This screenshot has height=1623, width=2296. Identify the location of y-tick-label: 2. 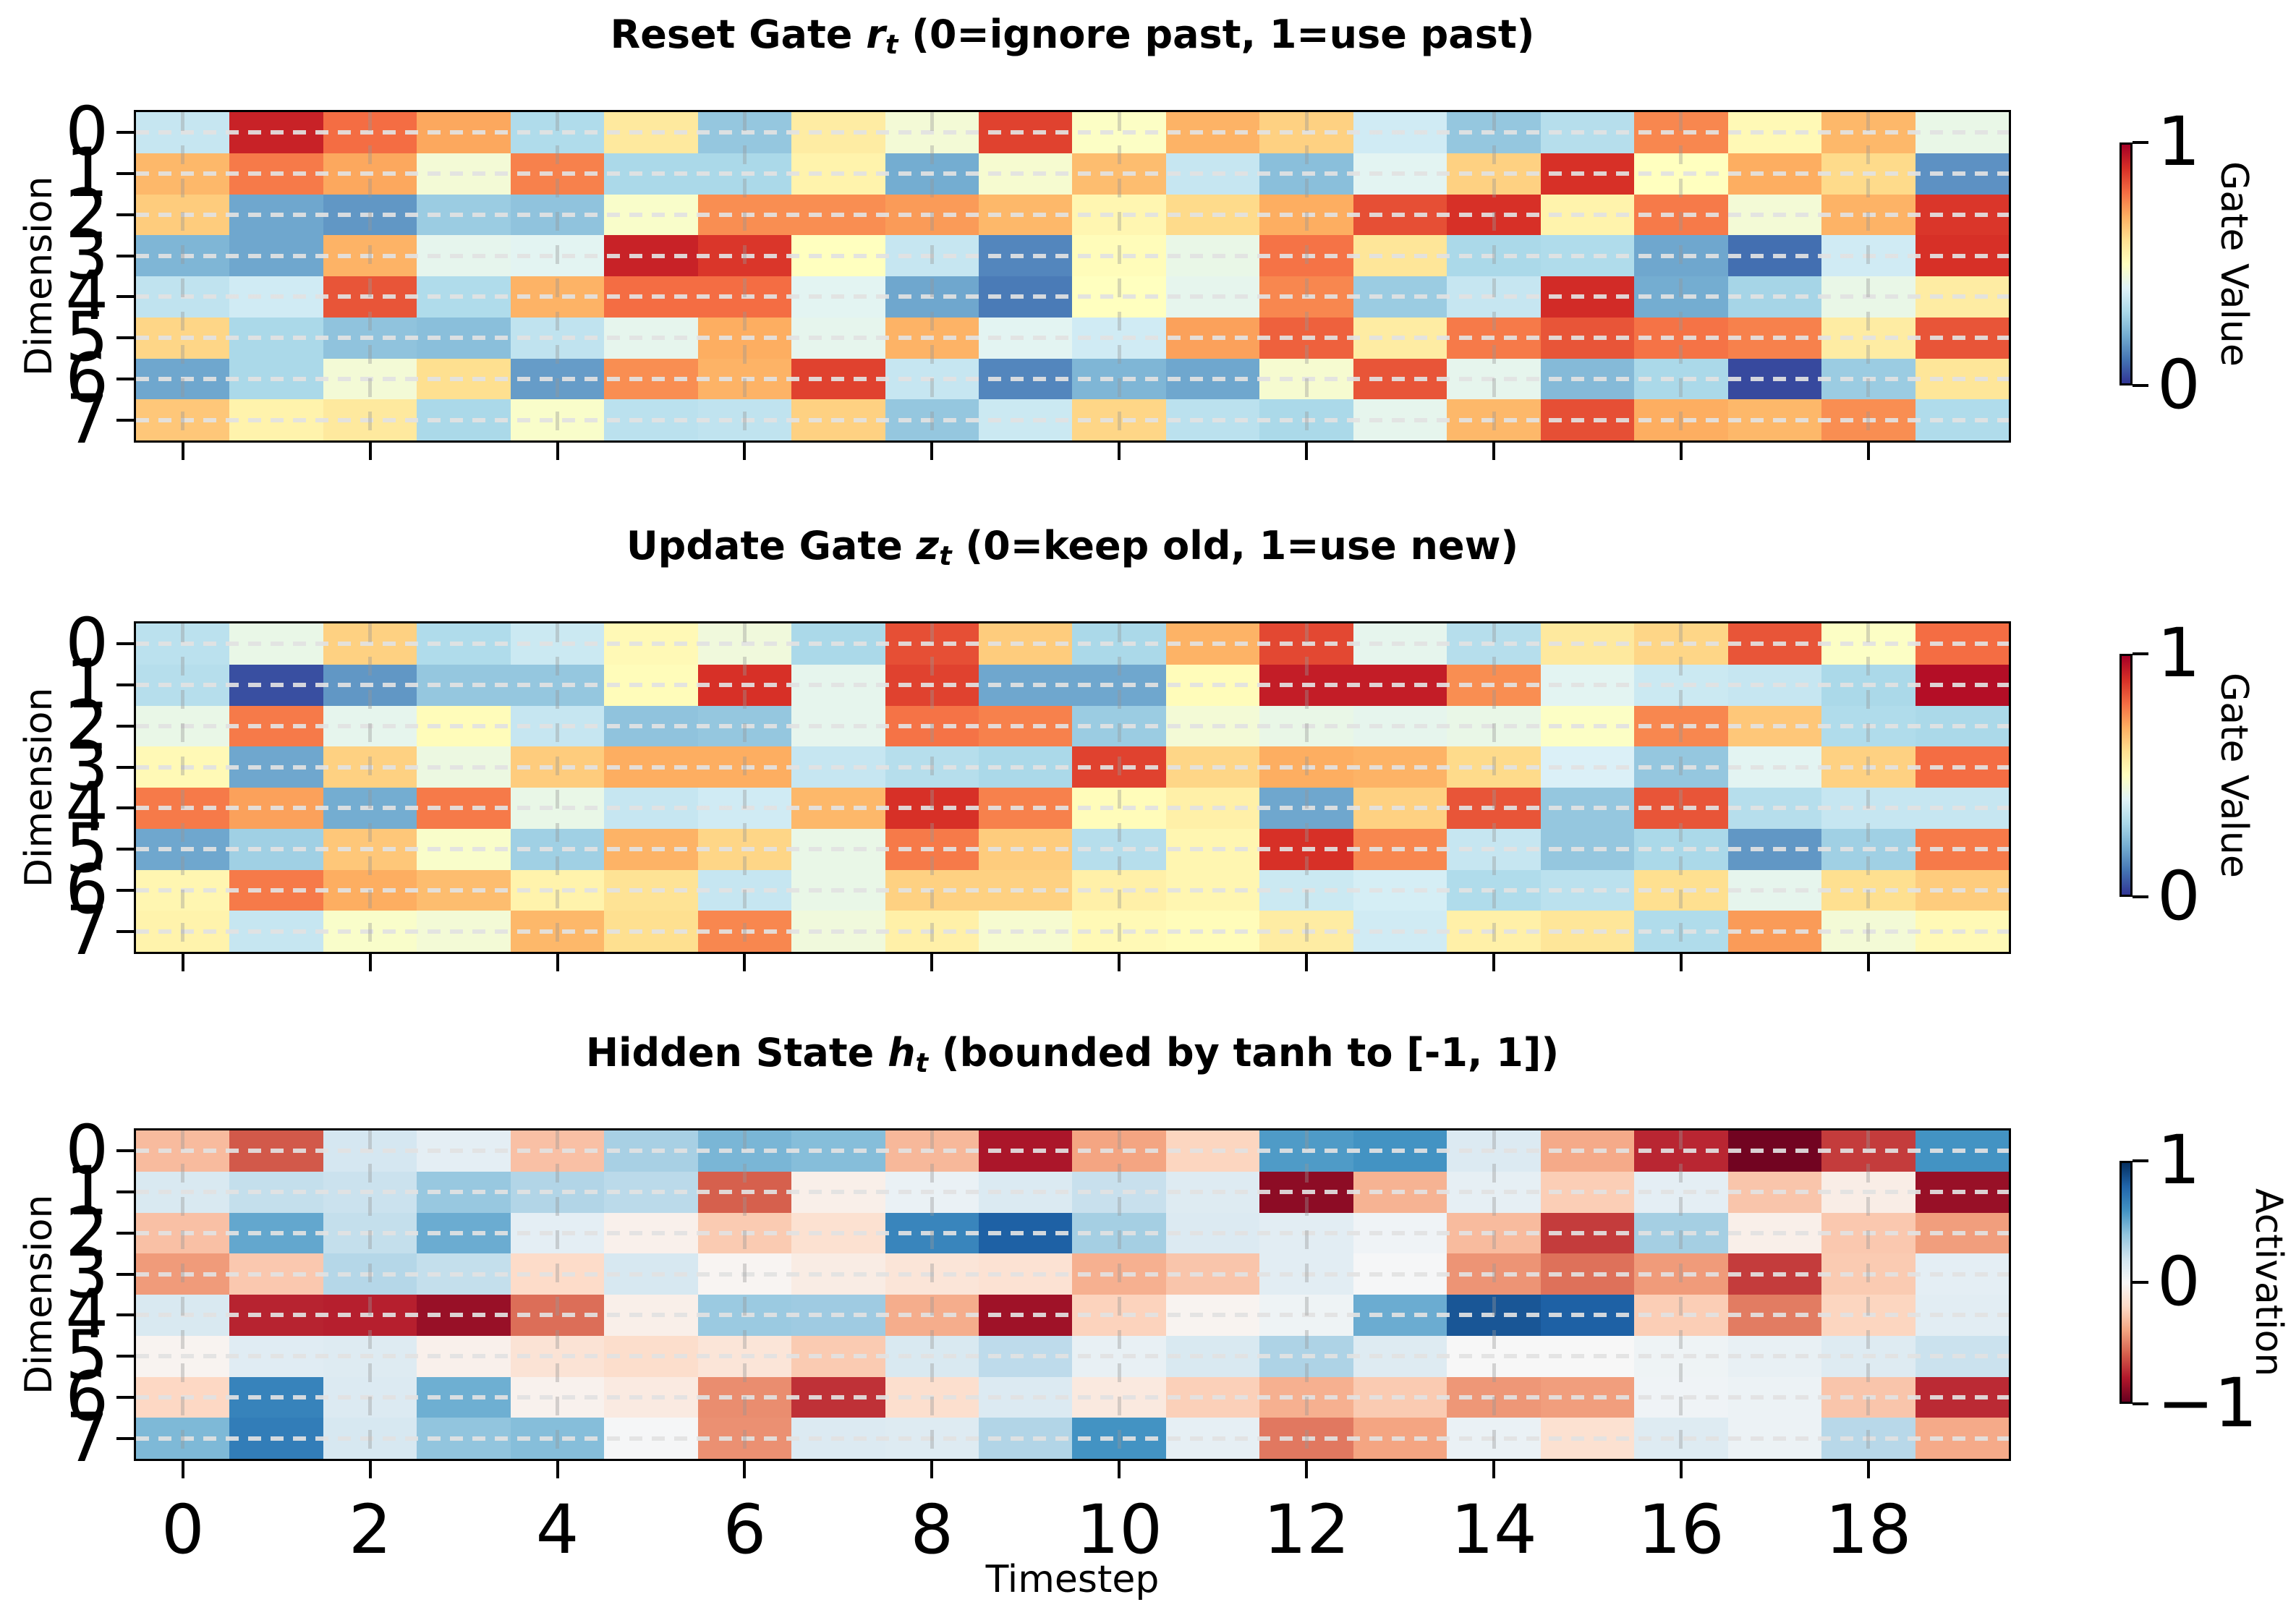
(87, 1232).